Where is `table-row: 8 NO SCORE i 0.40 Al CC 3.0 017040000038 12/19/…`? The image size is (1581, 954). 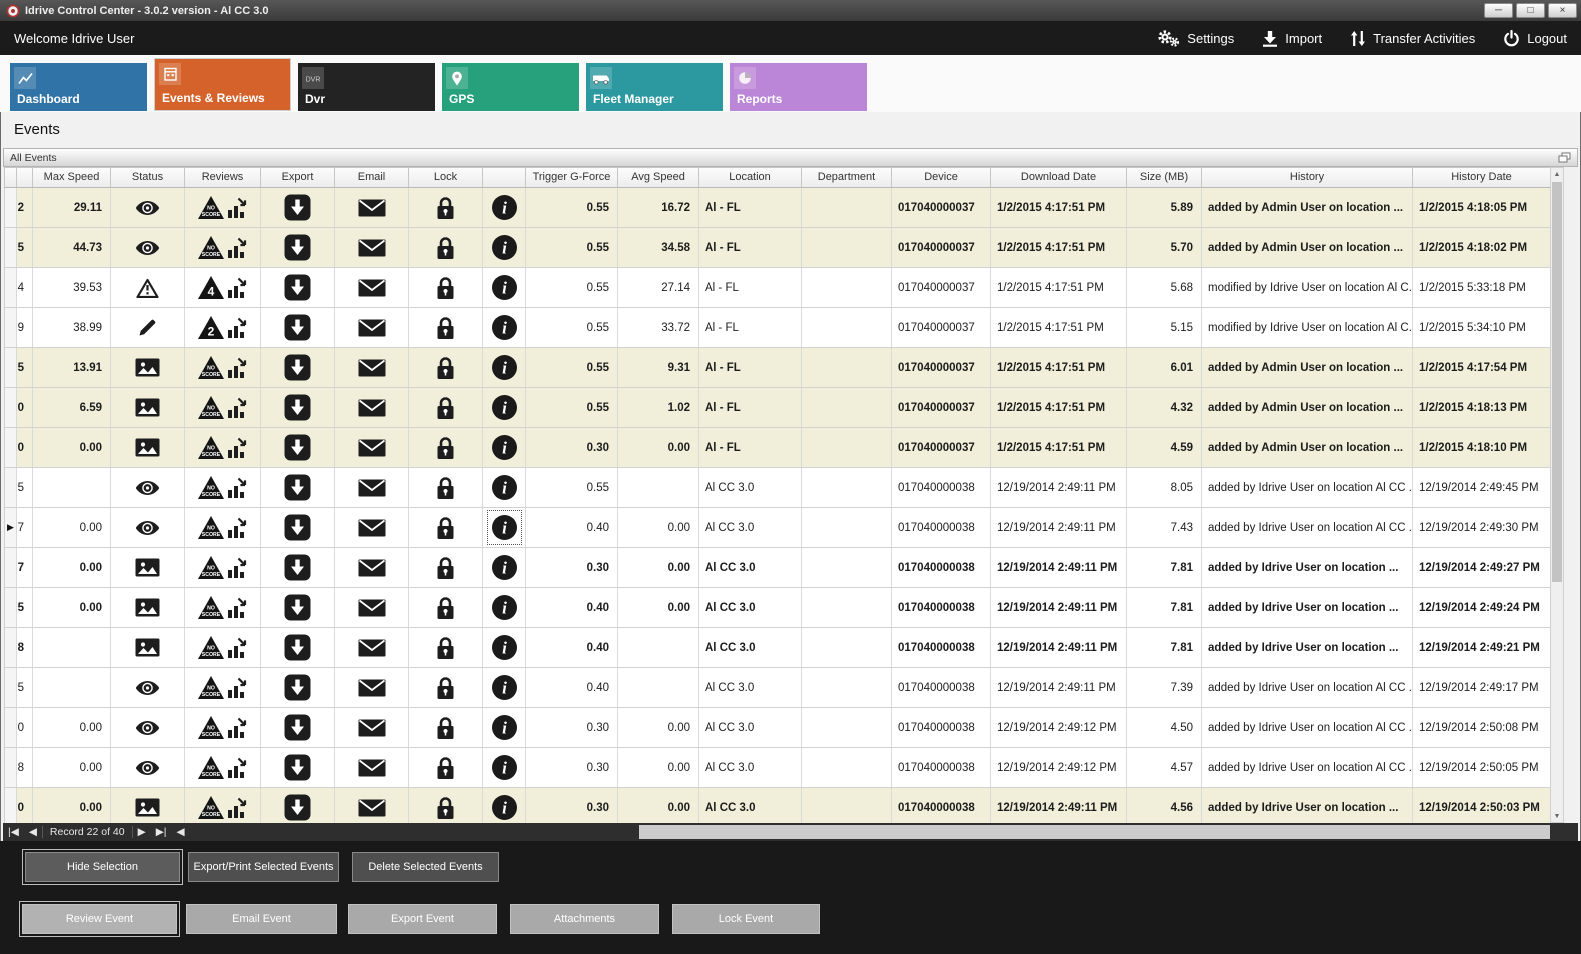
table-row: 8 NO SCORE i 0.40 Al CC 3.0 017040000038 12/19/… is located at coordinates (777, 648).